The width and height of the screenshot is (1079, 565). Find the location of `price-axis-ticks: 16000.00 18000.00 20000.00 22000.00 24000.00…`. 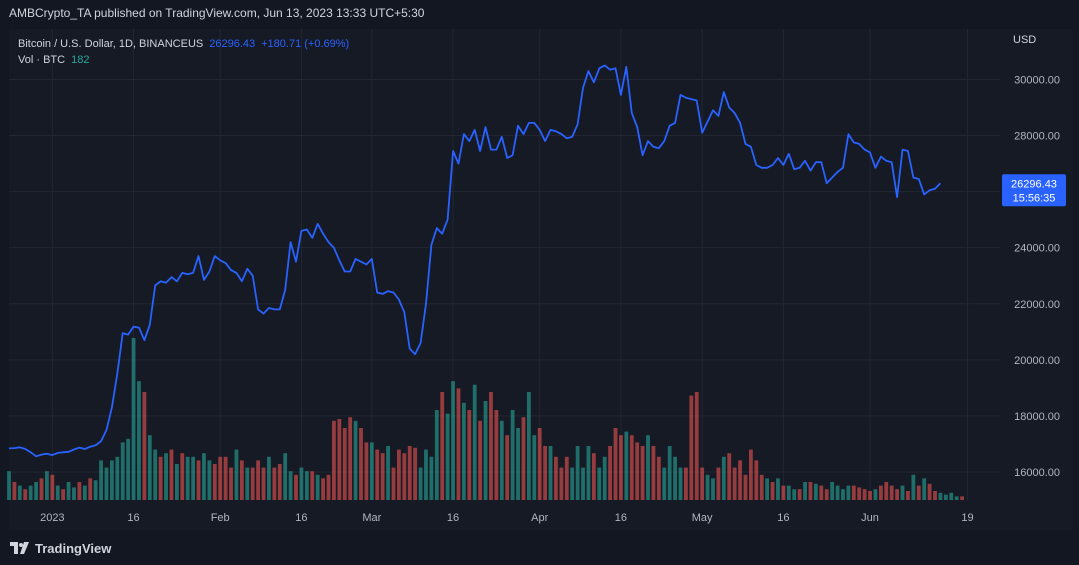

price-axis-ticks: 16000.00 18000.00 20000.00 22000.00 24000.00… is located at coordinates (1037, 276).